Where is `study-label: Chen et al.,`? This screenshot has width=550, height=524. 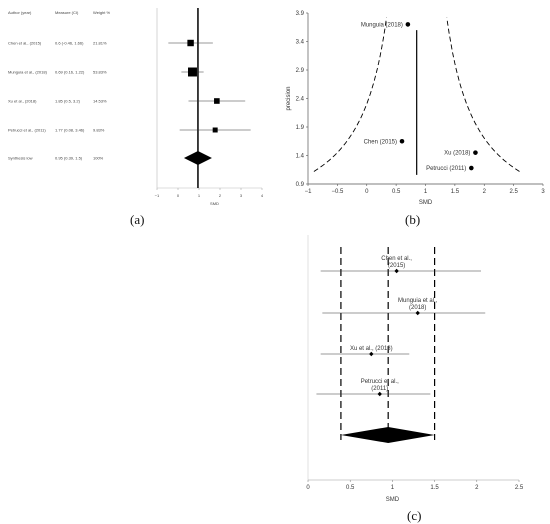 study-label: Chen et al., is located at coordinates (396, 259).